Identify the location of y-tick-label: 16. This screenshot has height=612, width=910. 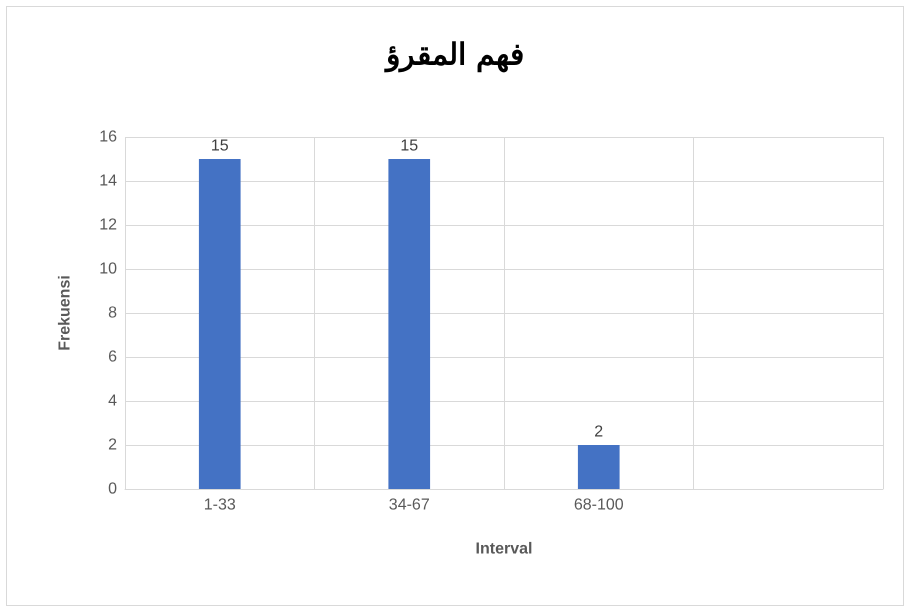
(108, 137).